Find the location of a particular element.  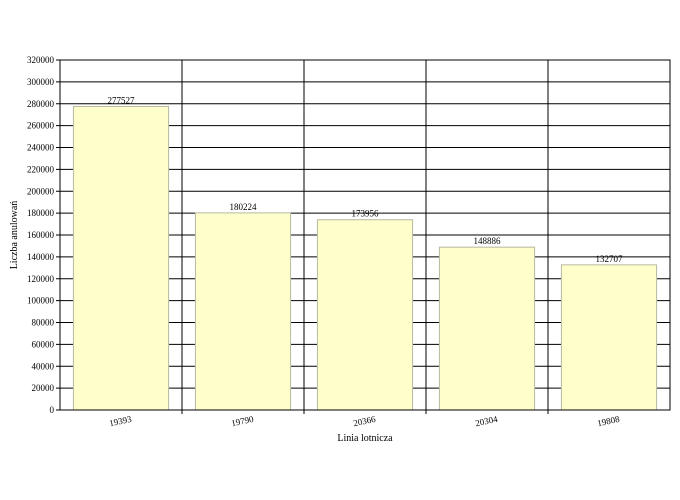

data-label-20366: 173956 is located at coordinates (366, 214).